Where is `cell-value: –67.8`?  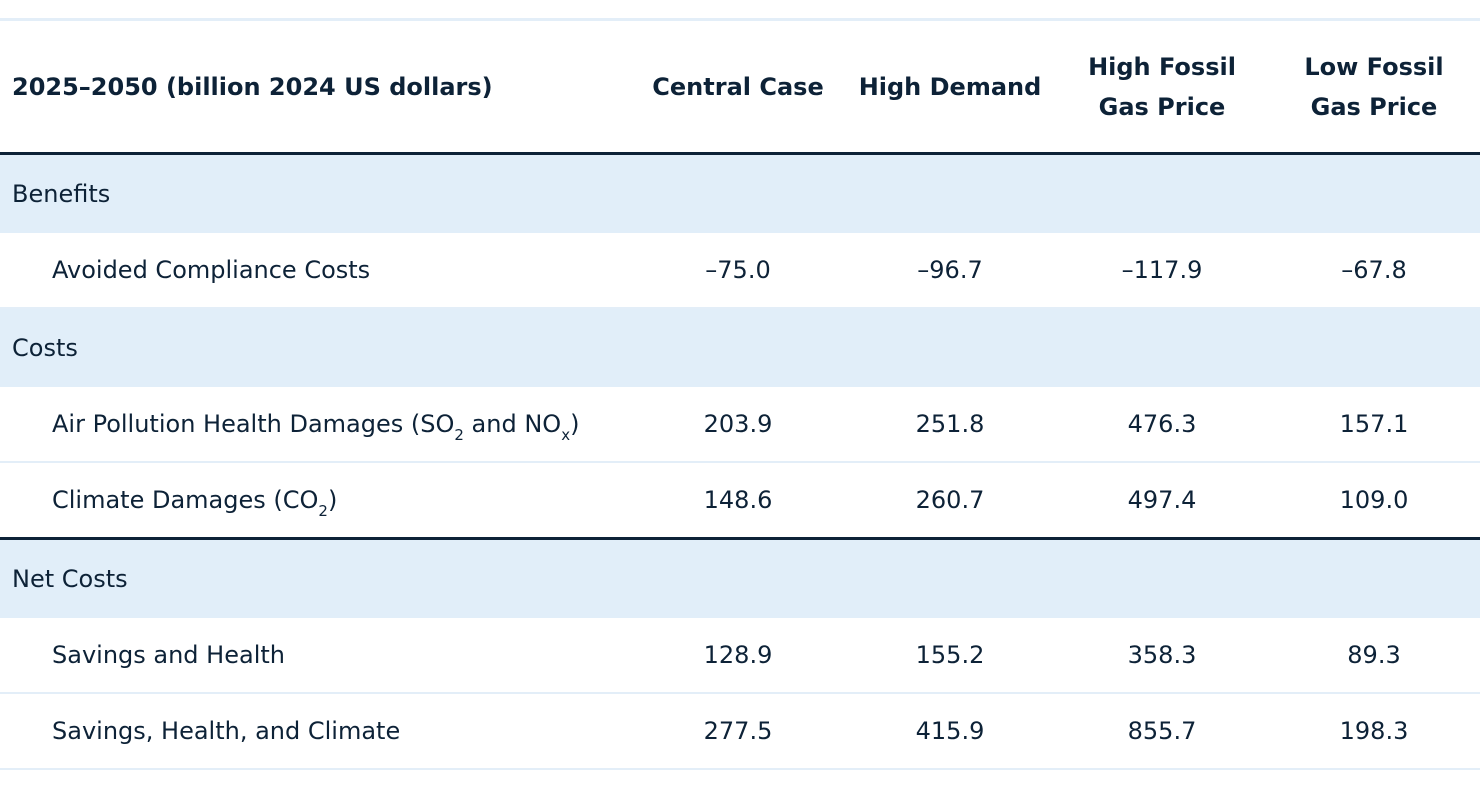 cell-value: –67.8 is located at coordinates (1374, 271).